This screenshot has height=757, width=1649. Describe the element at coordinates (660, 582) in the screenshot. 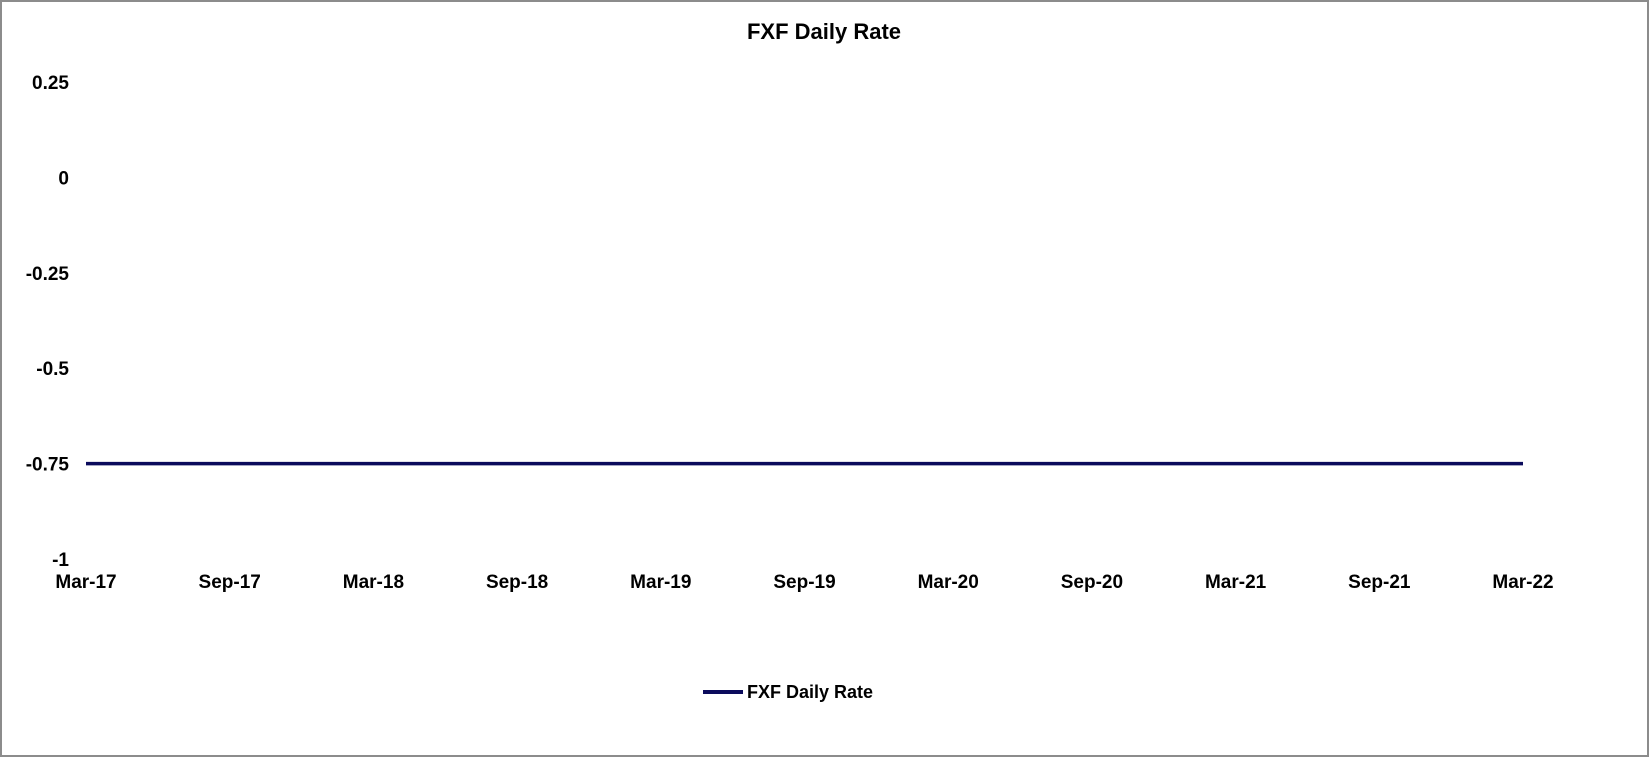

I see `x-tick-label: Mar-19` at that location.